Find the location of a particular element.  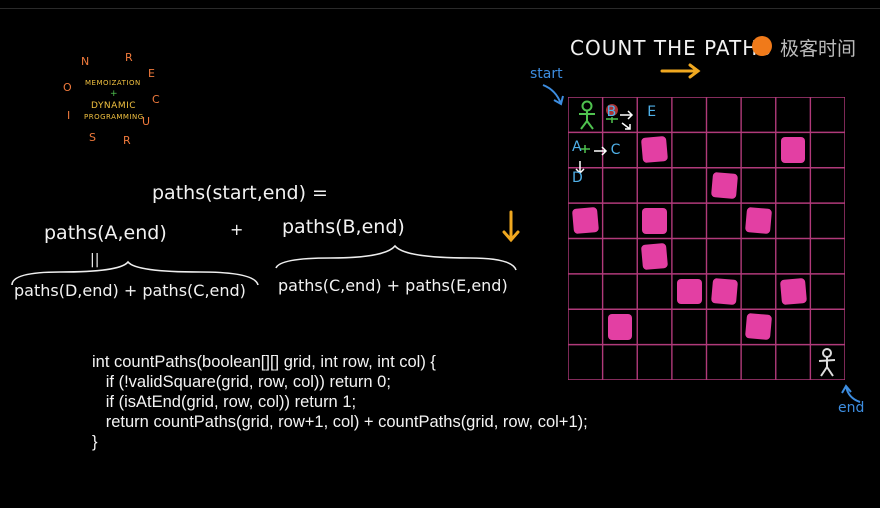

logo-letter: U is located at coordinates (146, 121).